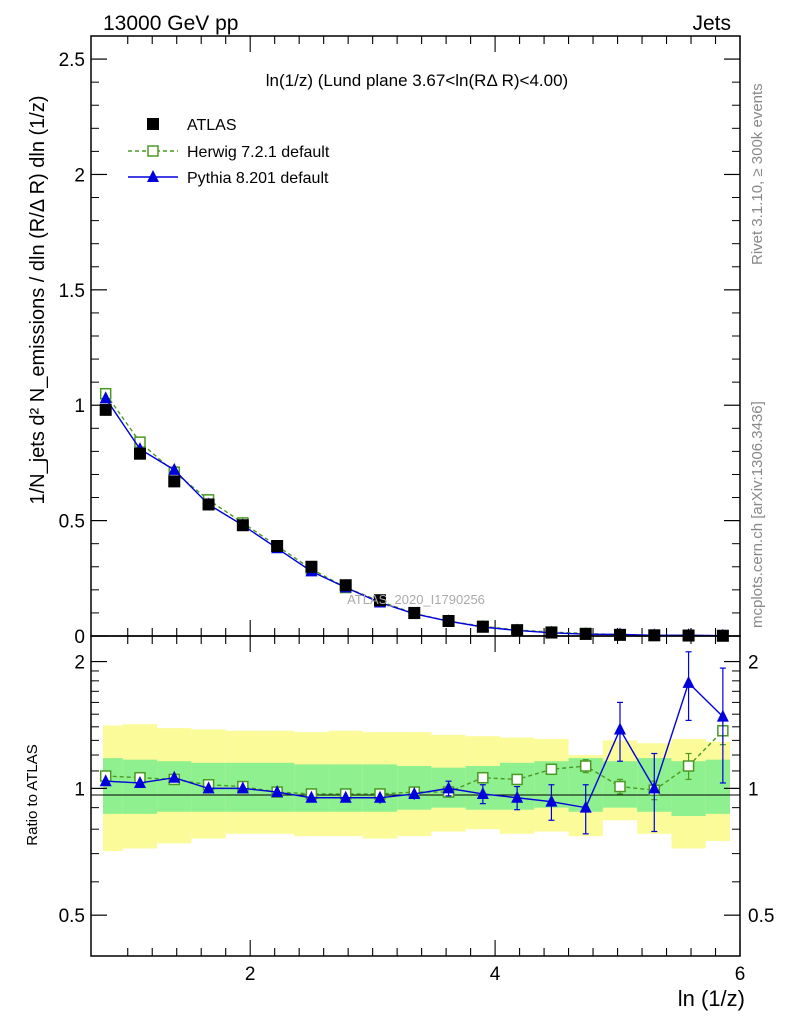 This screenshot has width=786, height=1029. What do you see at coordinates (740, 974) in the screenshot?
I see `x-tick-label: 6` at bounding box center [740, 974].